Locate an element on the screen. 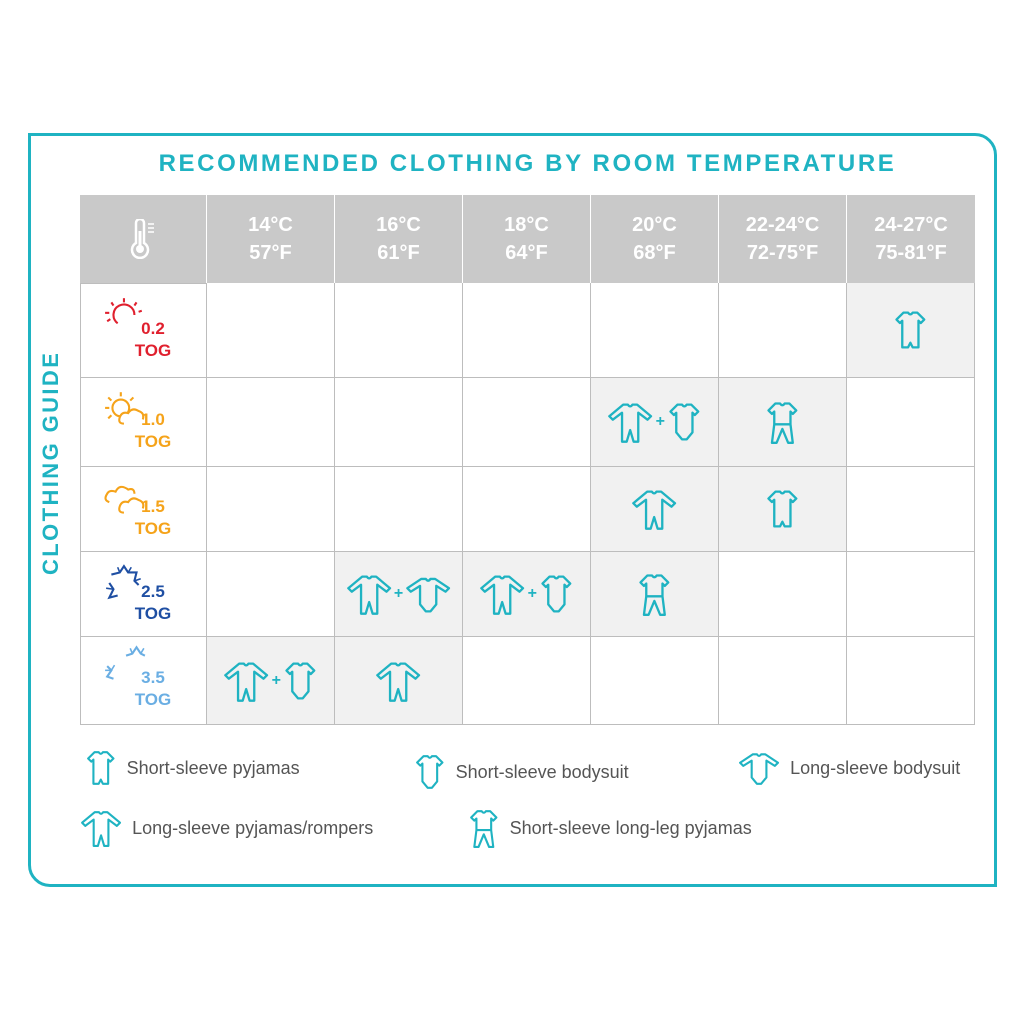  legend-item: Short-sleeve bodysuit is located at coordinates (521, 772).